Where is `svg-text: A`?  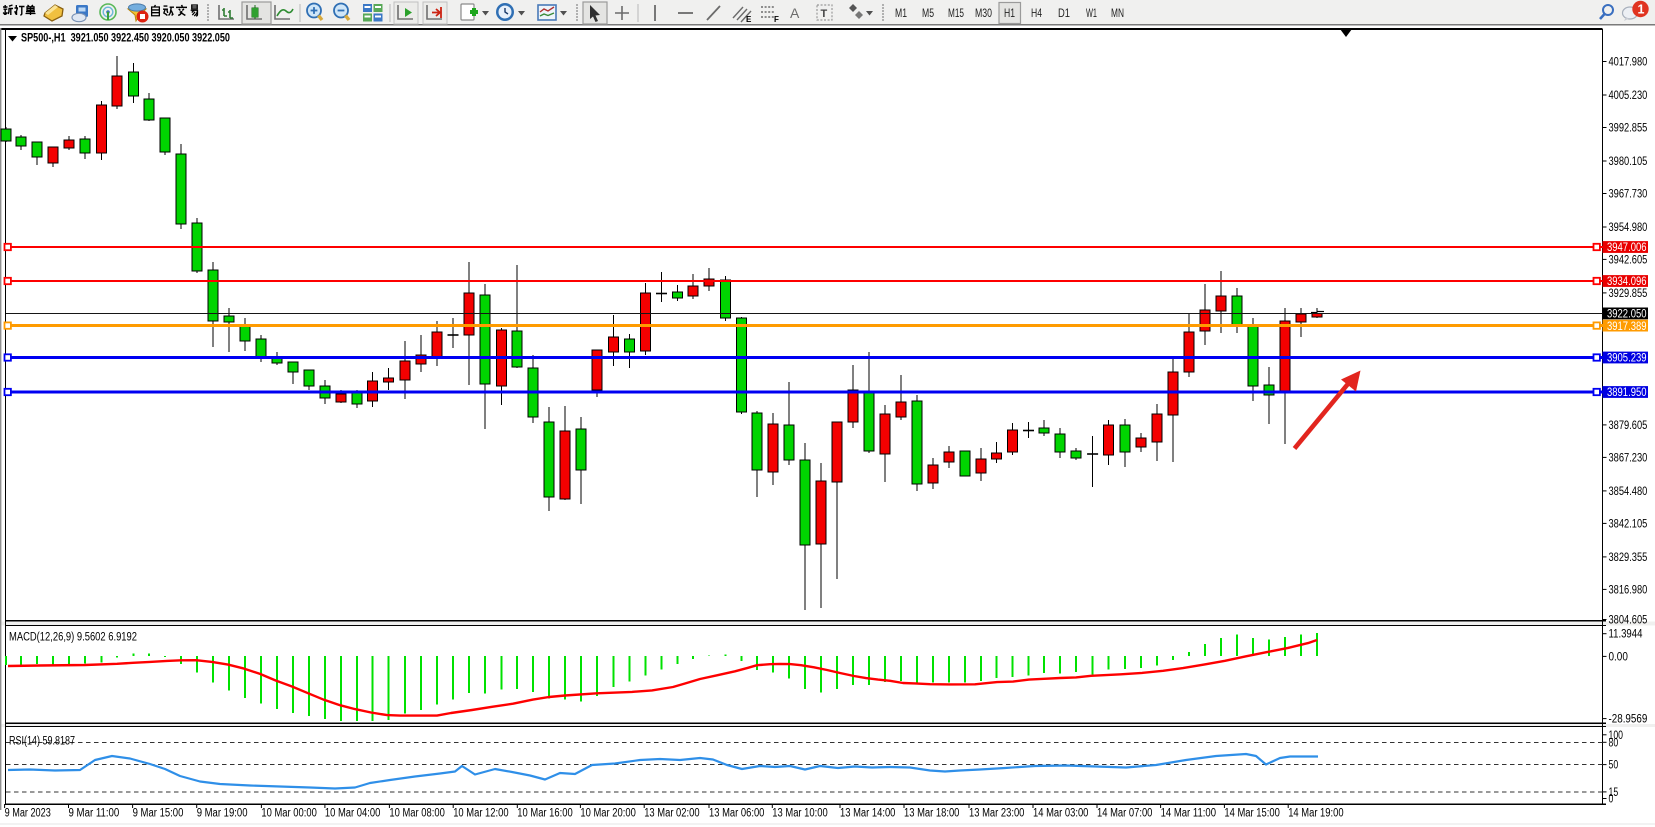 svg-text: A is located at coordinates (795, 13).